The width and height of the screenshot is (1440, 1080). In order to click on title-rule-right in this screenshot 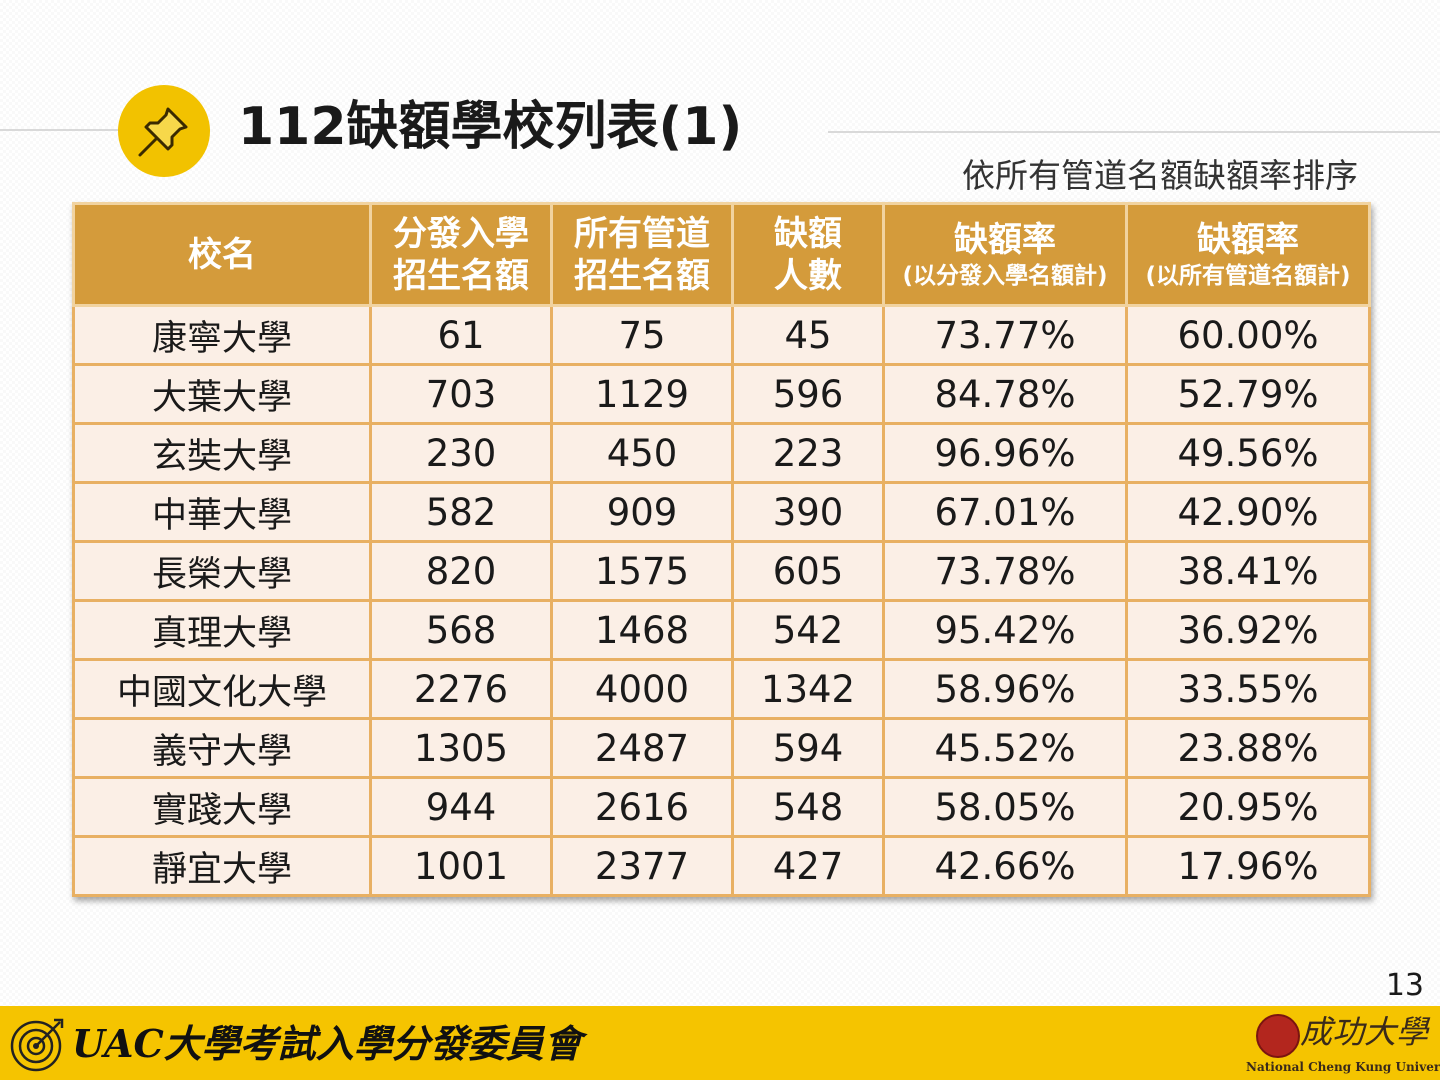, I will do `click(1134, 132)`.